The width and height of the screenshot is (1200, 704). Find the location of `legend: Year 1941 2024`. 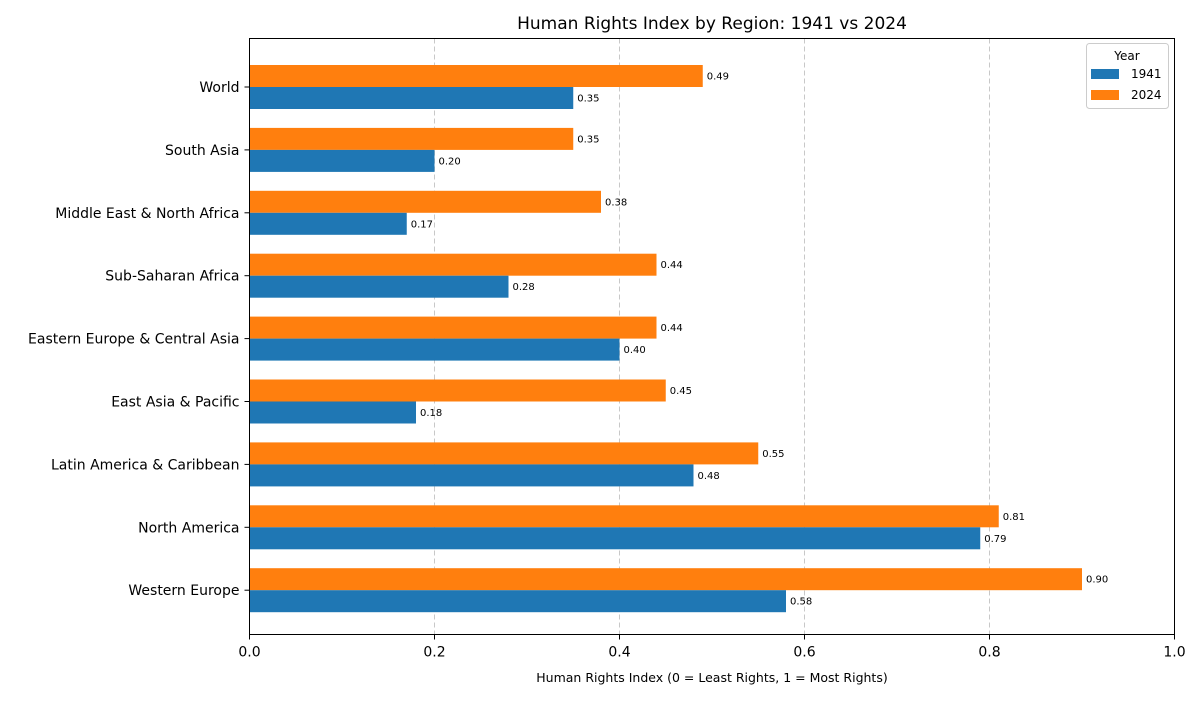

legend: Year 1941 2024 is located at coordinates (1127, 76).